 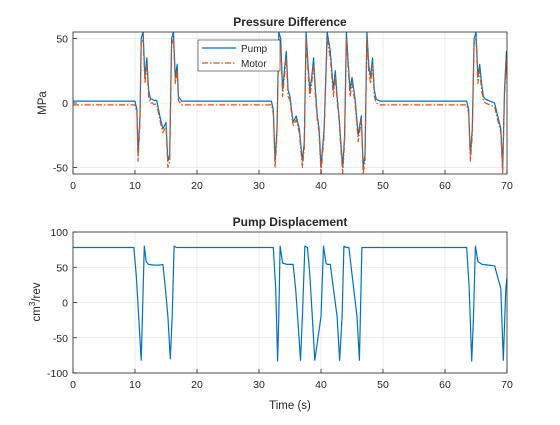 I want to click on pressure-xtick-label-6: 60, so click(x=445, y=186).